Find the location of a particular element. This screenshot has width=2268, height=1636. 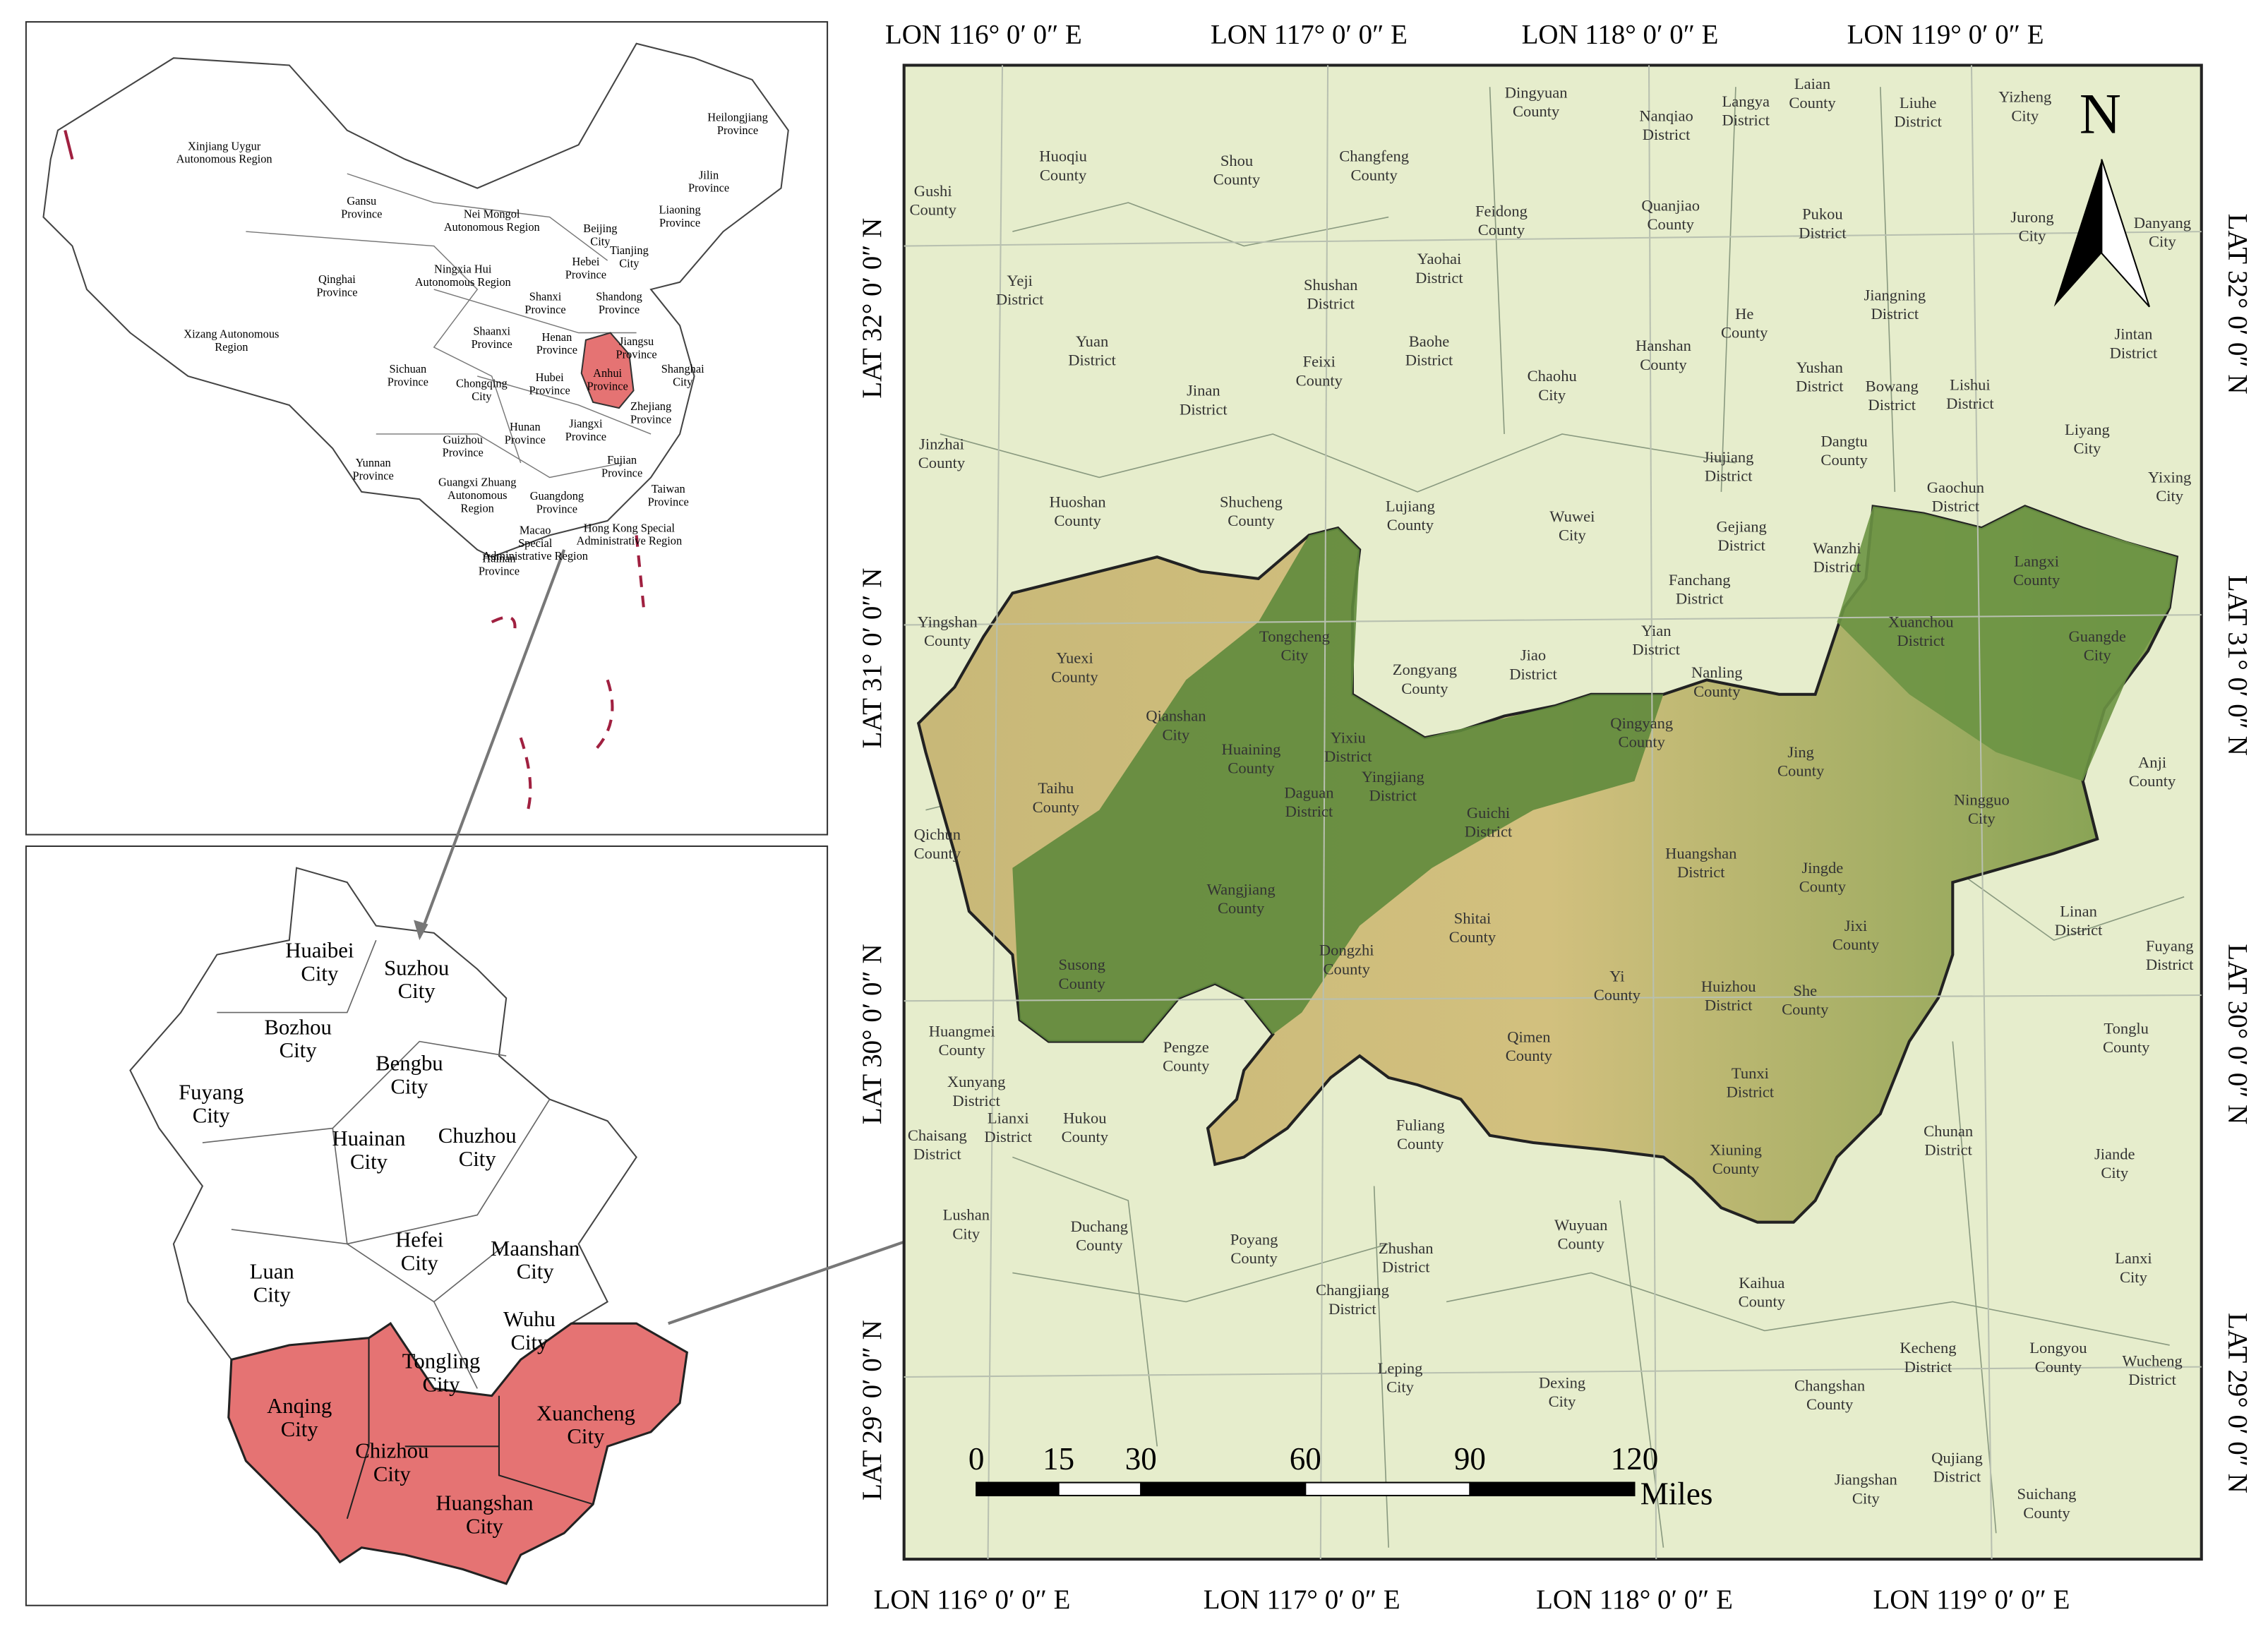

label-line: Fuyang is located at coordinates (2170, 946).